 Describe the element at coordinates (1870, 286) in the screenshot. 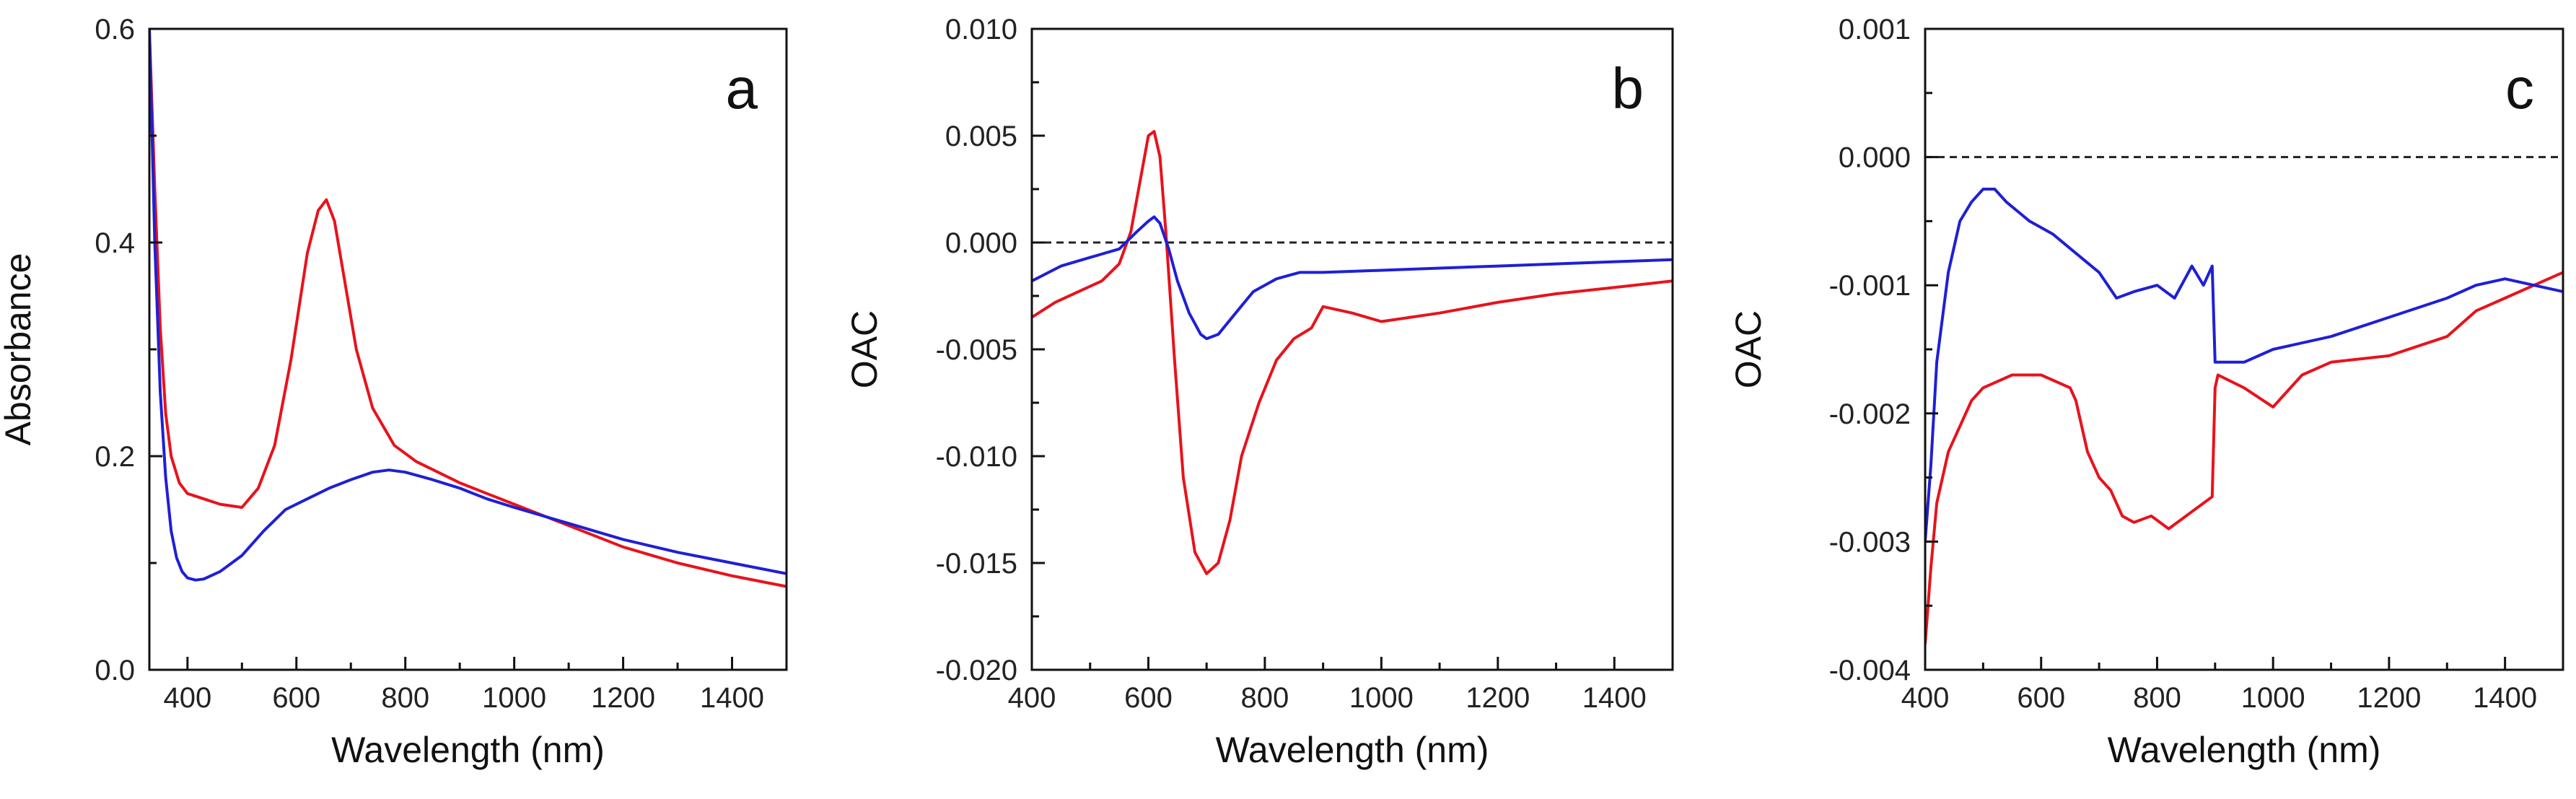

I see `y-tick-label: -0.001` at that location.